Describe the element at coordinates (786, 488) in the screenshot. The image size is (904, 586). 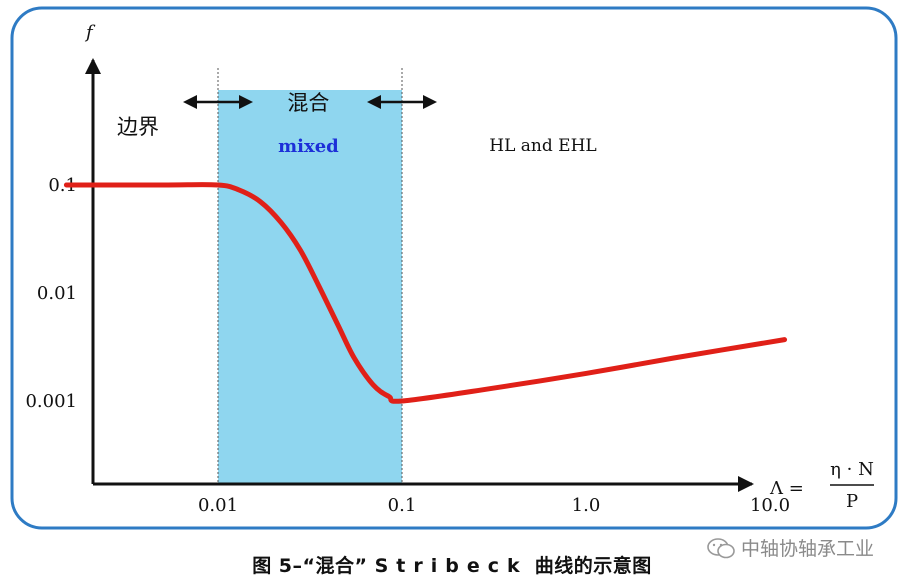
I see `x-axis-label: Λ =` at that location.